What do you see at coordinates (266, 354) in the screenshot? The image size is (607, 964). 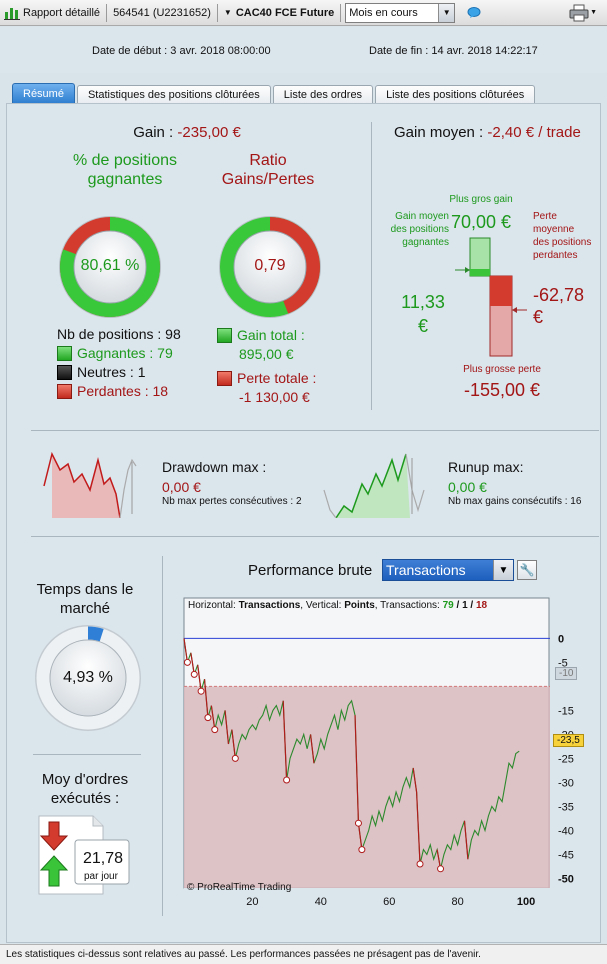 I see `gain-total-value: 895,00 €` at bounding box center [266, 354].